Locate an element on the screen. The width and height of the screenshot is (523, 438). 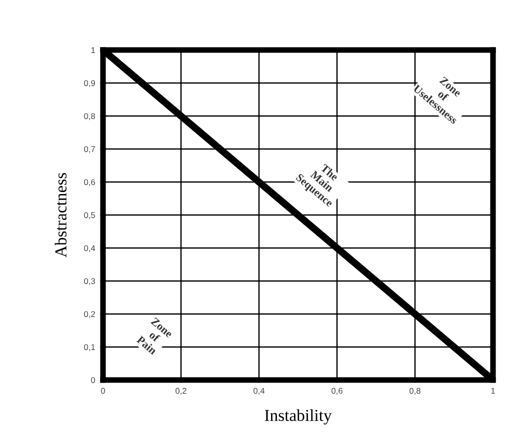
x-tick-label: 0,4 is located at coordinates (259, 391).